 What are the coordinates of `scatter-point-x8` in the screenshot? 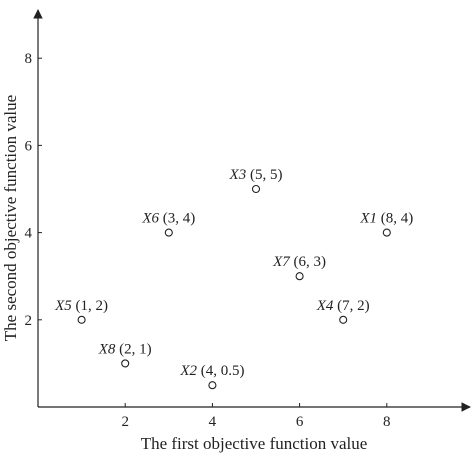 It's located at (125, 363).